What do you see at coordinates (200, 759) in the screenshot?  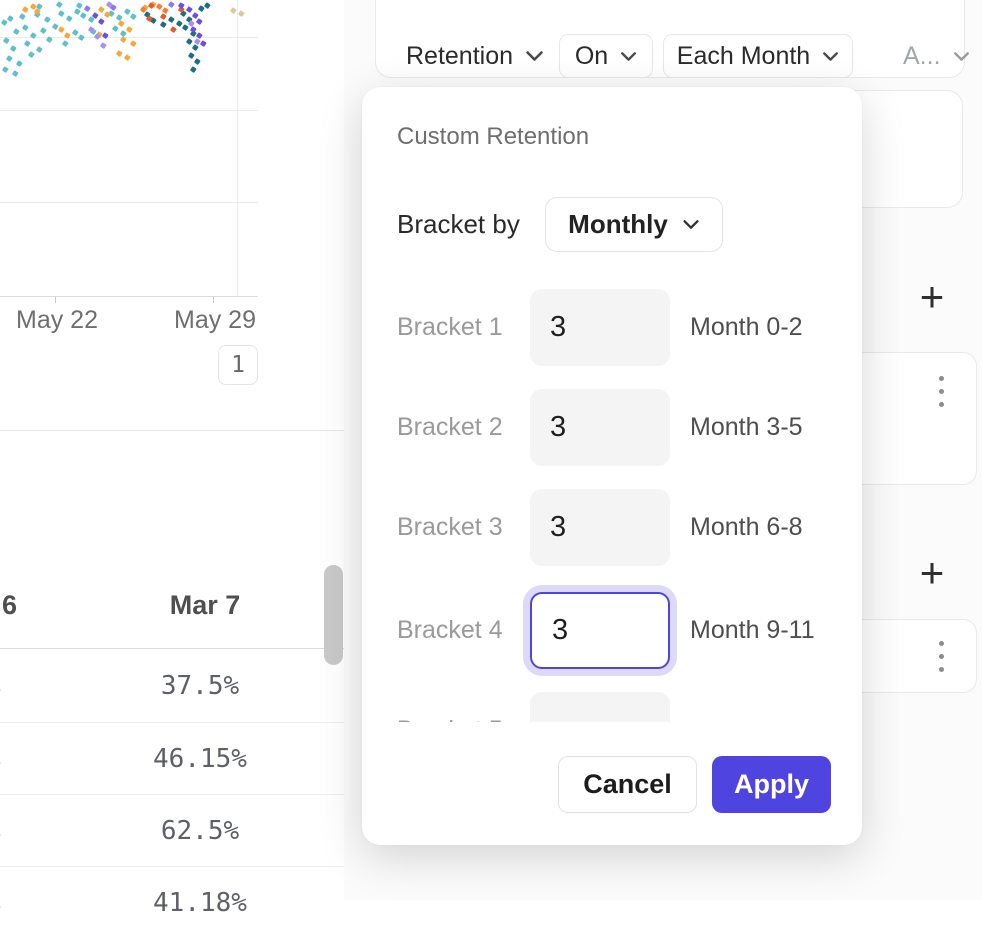 I see `table-cell-value: 46.15%` at bounding box center [200, 759].